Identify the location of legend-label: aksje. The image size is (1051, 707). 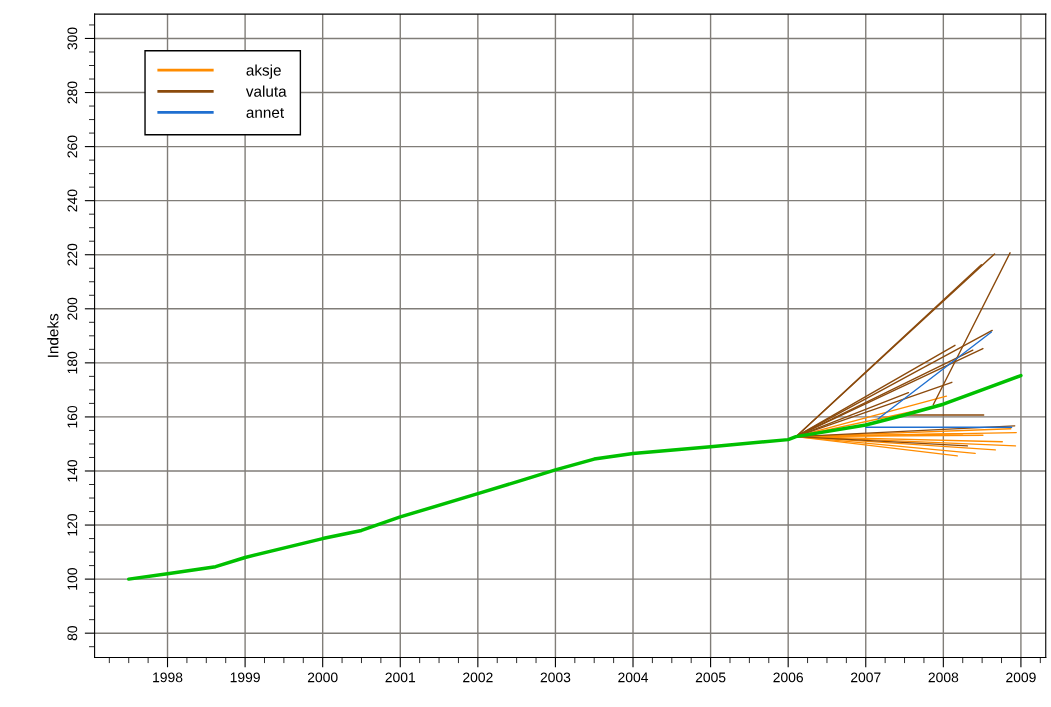
(263, 71).